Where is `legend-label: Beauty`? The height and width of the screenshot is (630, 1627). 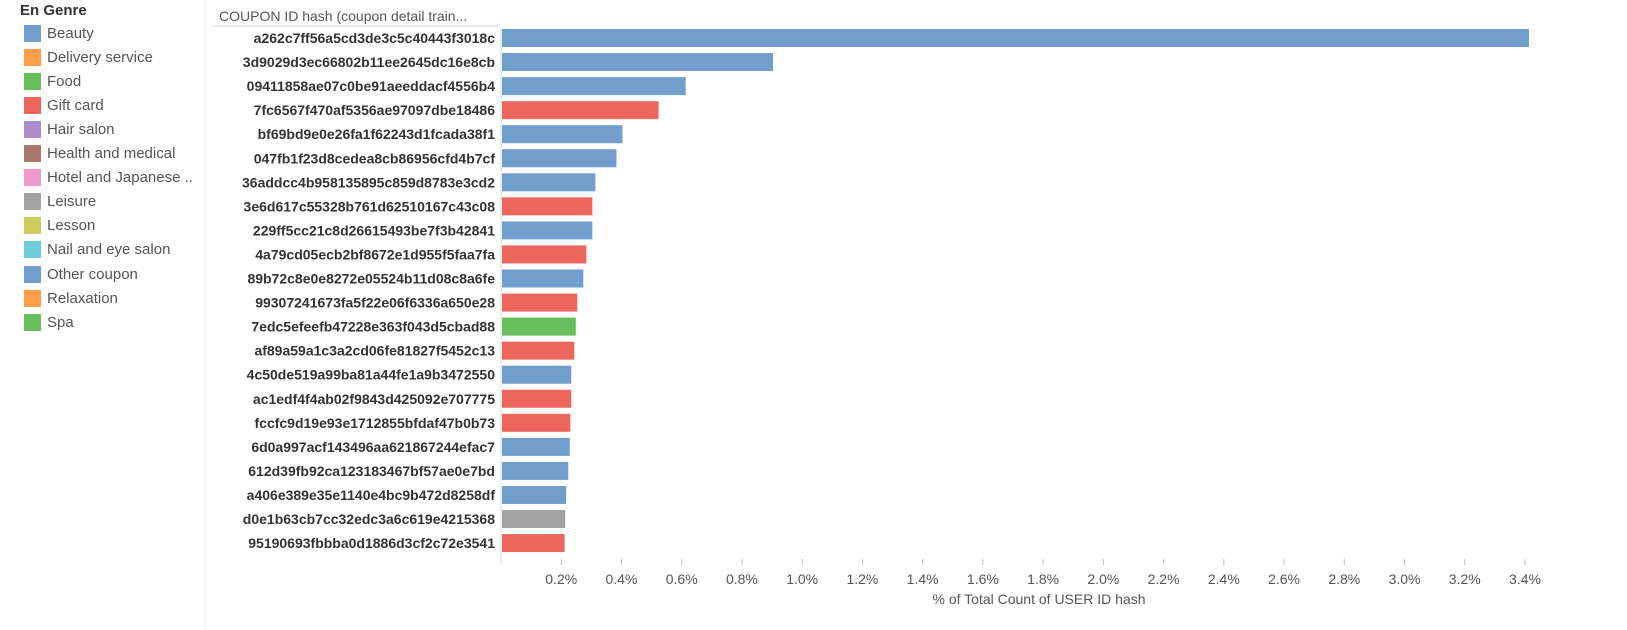
legend-label: Beauty is located at coordinates (70, 33).